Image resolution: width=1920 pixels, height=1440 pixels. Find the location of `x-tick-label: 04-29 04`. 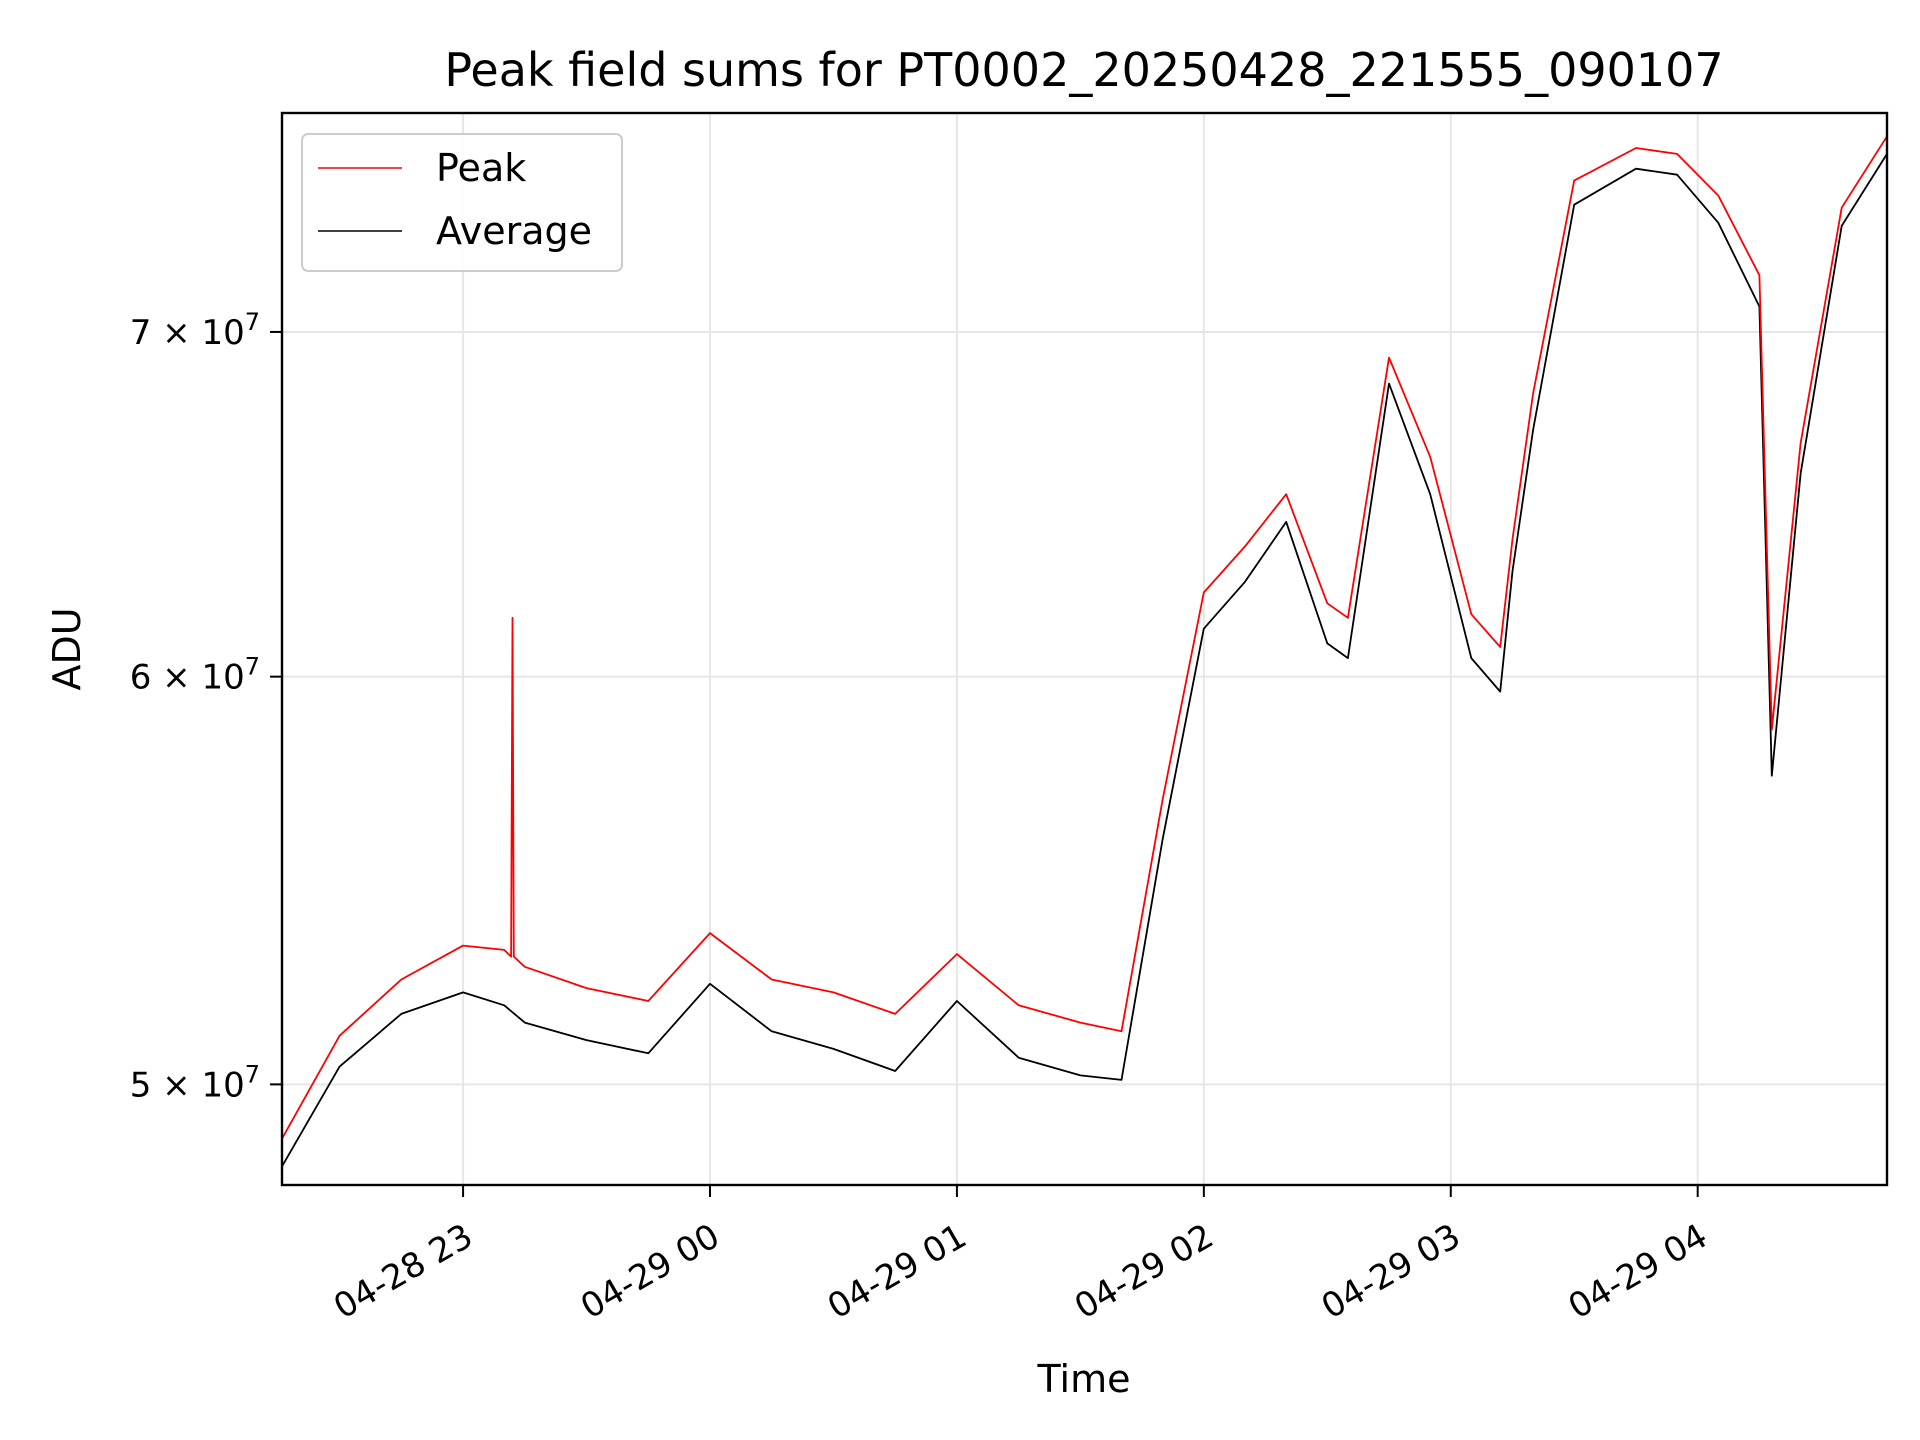

x-tick-label: 04-29 04 is located at coordinates (1638, 1271).